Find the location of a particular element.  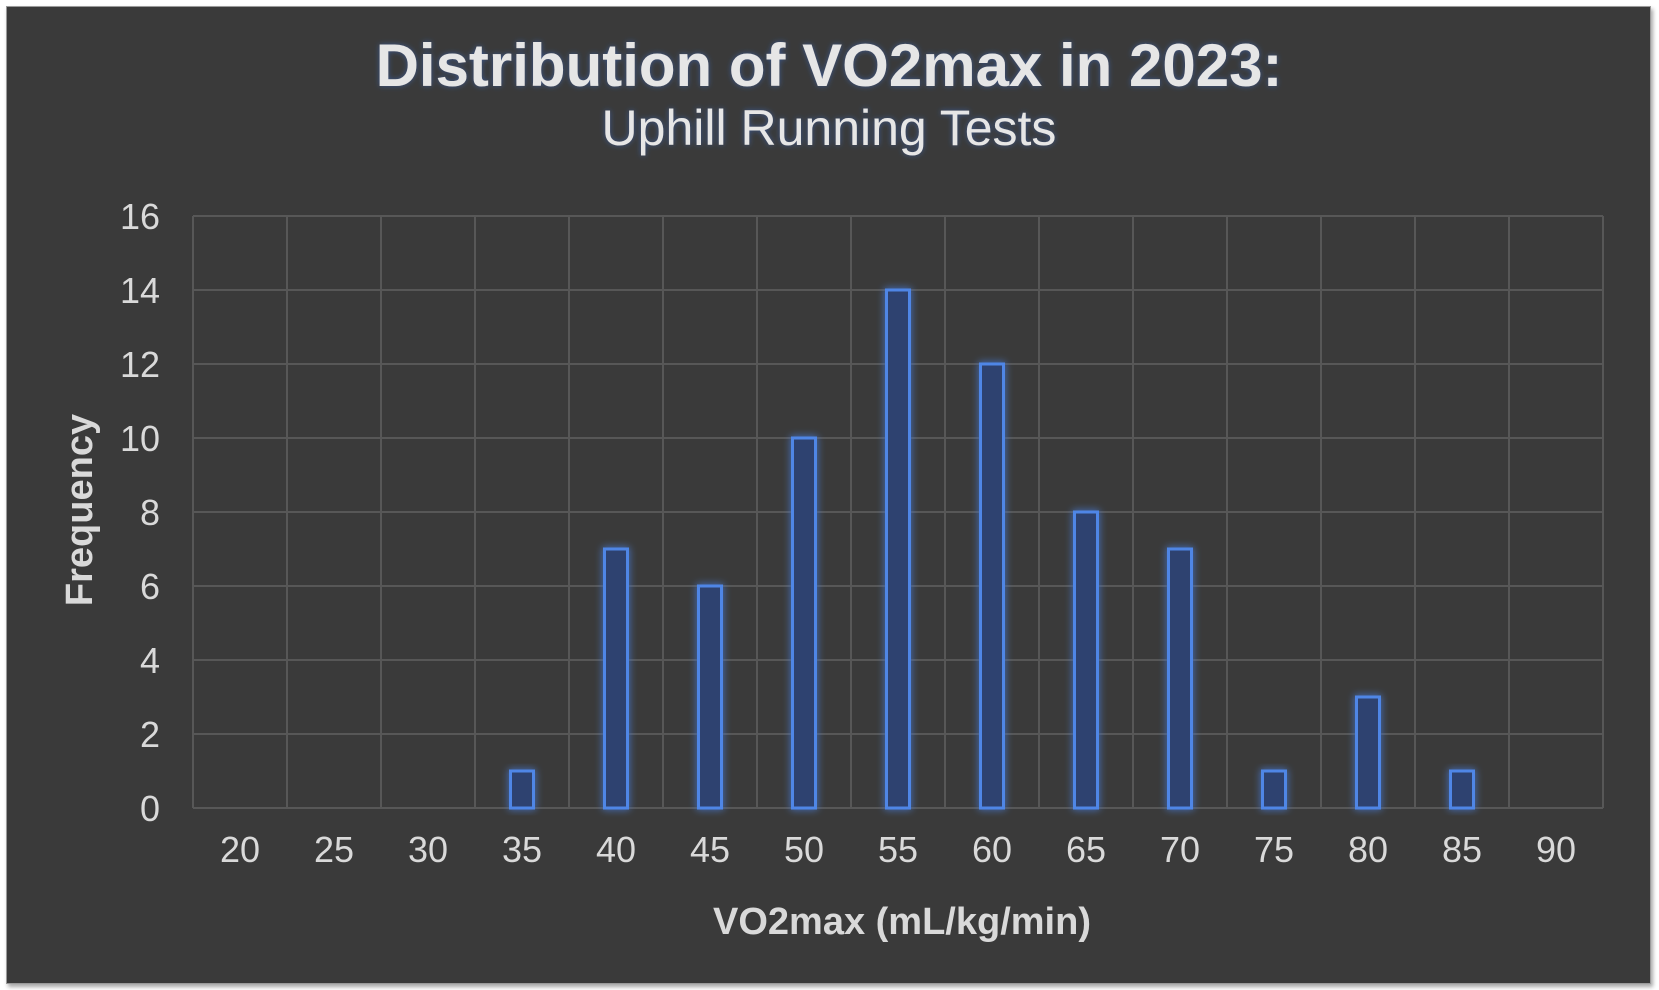

y-tick-label: 8 is located at coordinates (150, 512).